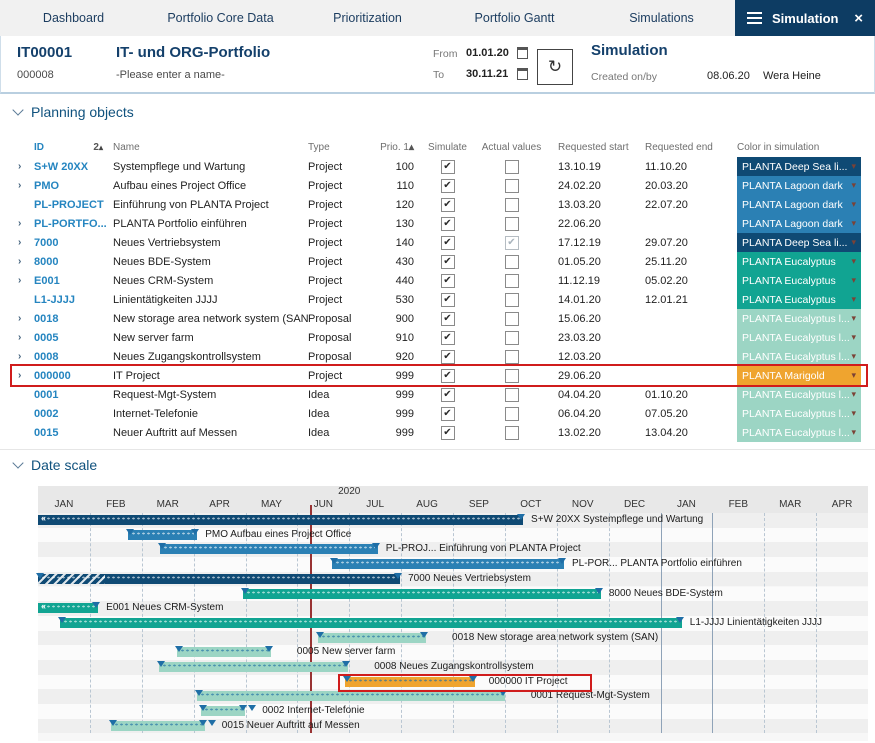  Describe the element at coordinates (319, 147) in the screenshot. I see `col-header-type: Type` at that location.